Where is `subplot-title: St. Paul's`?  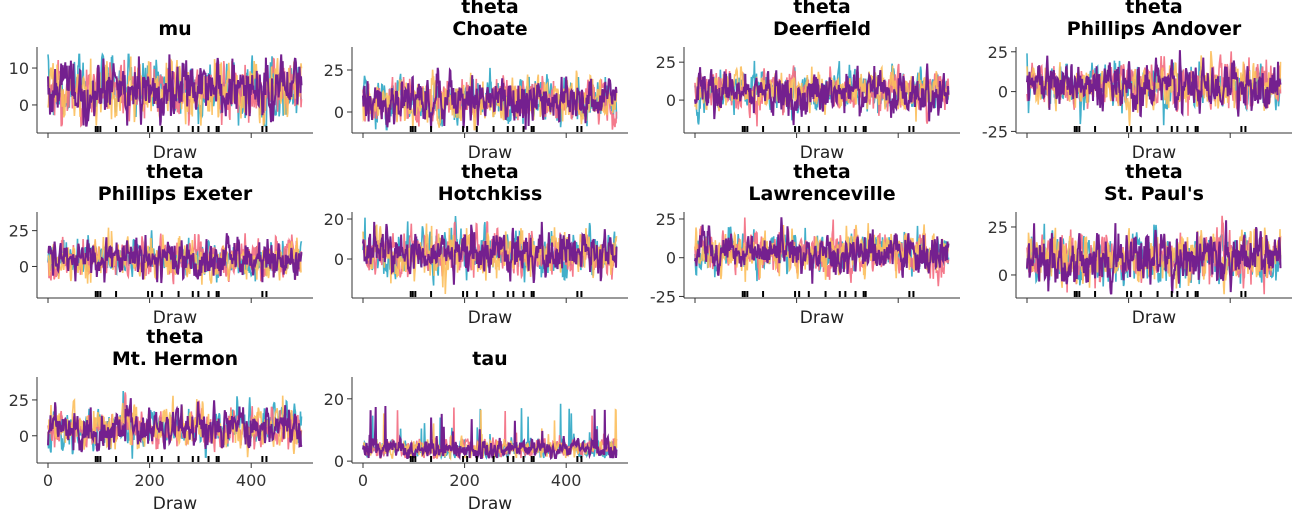
subplot-title: St. Paul's is located at coordinates (1154, 194).